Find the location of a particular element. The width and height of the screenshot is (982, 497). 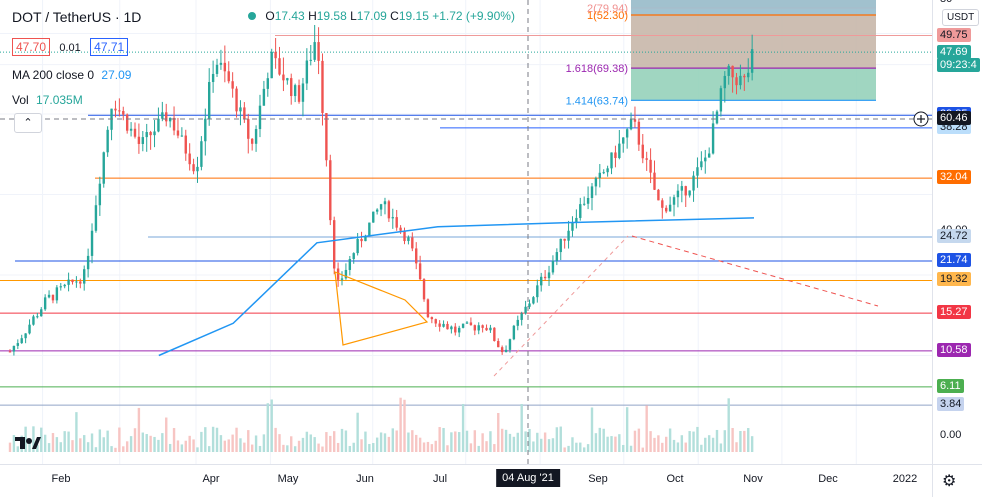

price-level-label: 6.11 is located at coordinates (950, 385).